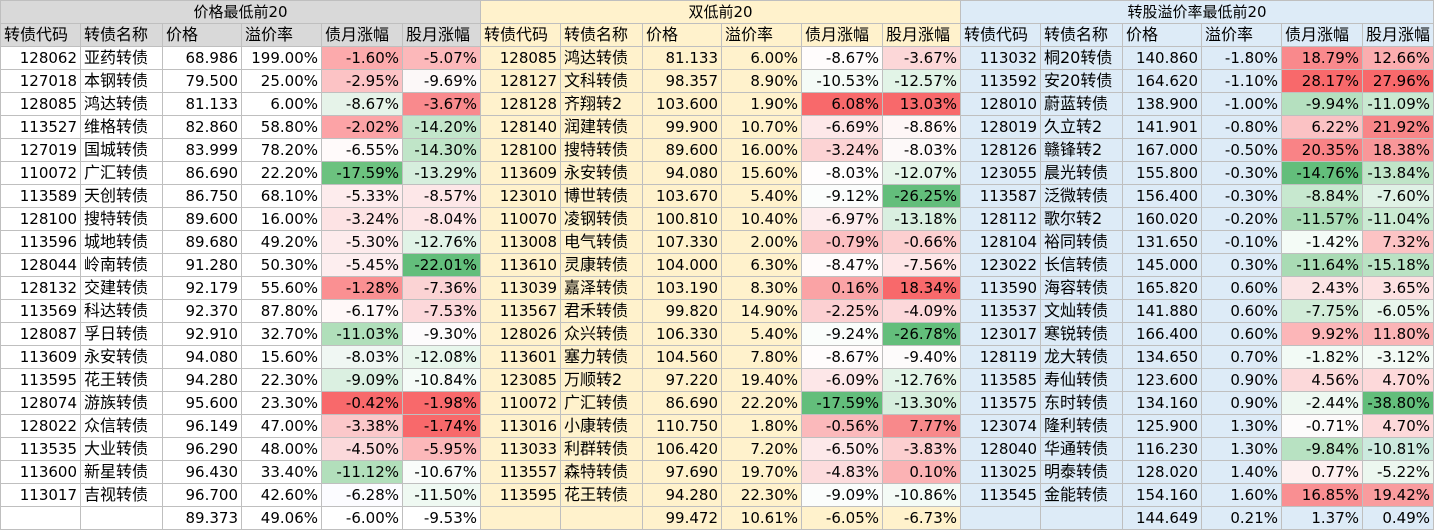  Describe the element at coordinates (682, 127) in the screenshot. I see `cell-double-low-price: 99.900` at that location.